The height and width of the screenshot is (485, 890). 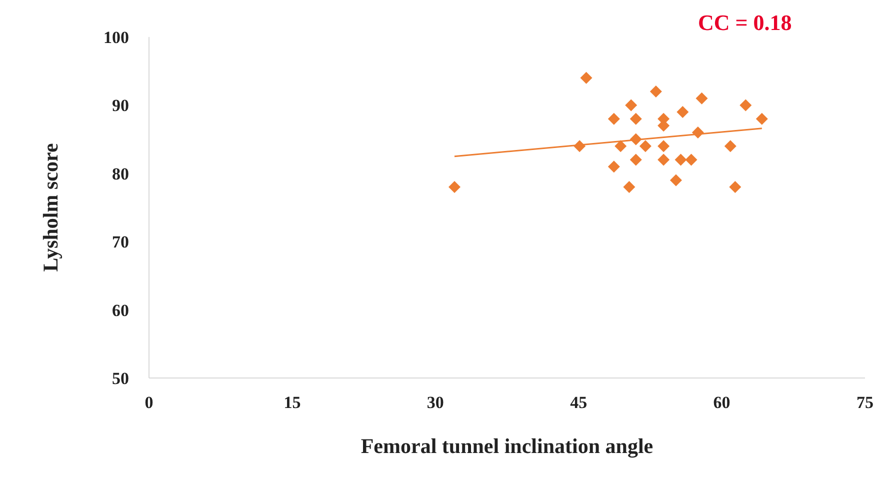 I want to click on y-tick-label: 60, so click(x=120, y=310).